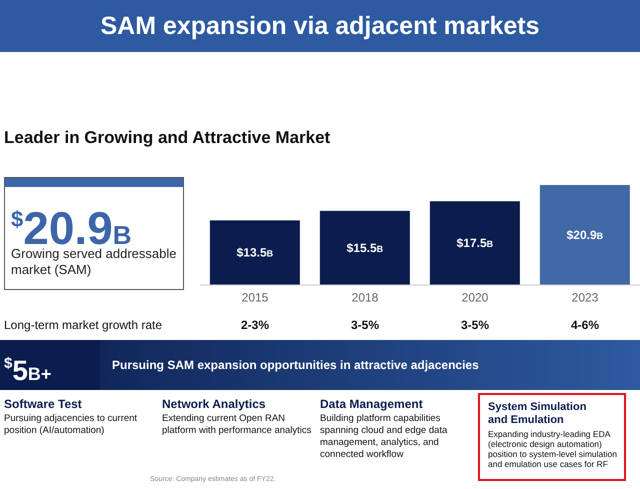 Image resolution: width=640 pixels, height=489 pixels. I want to click on data-label: $17.5B, so click(475, 243).